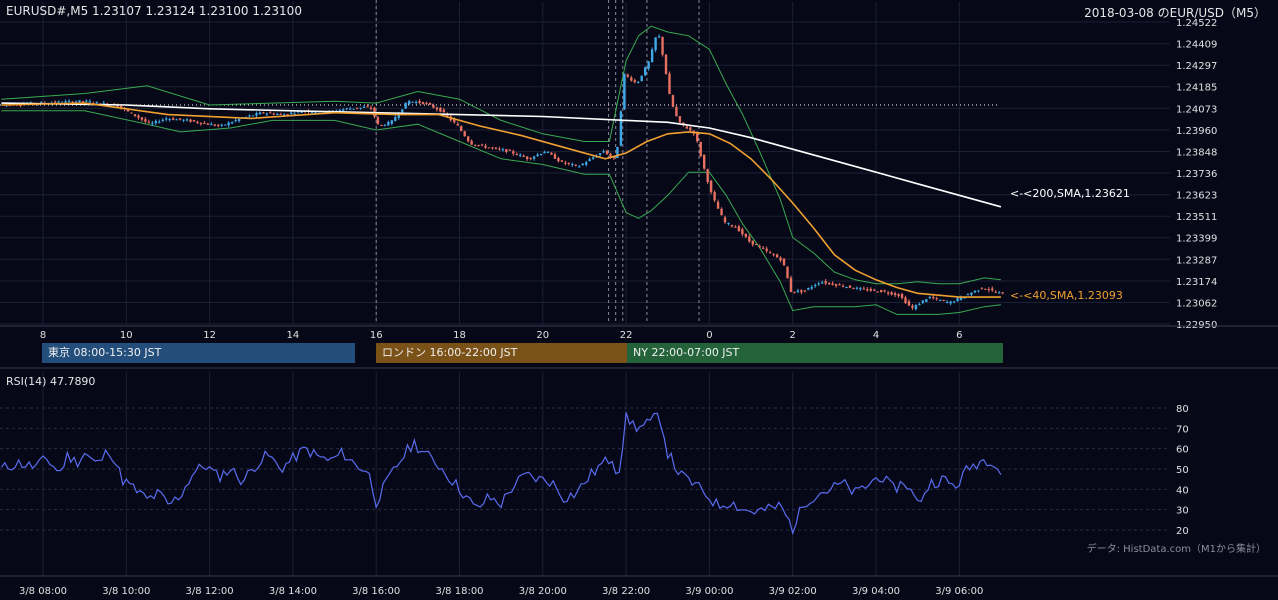 The height and width of the screenshot is (600, 1278). What do you see at coordinates (815, 353) in the screenshot?
I see `session-newyork: NY 22:00-07:00 JST` at bounding box center [815, 353].